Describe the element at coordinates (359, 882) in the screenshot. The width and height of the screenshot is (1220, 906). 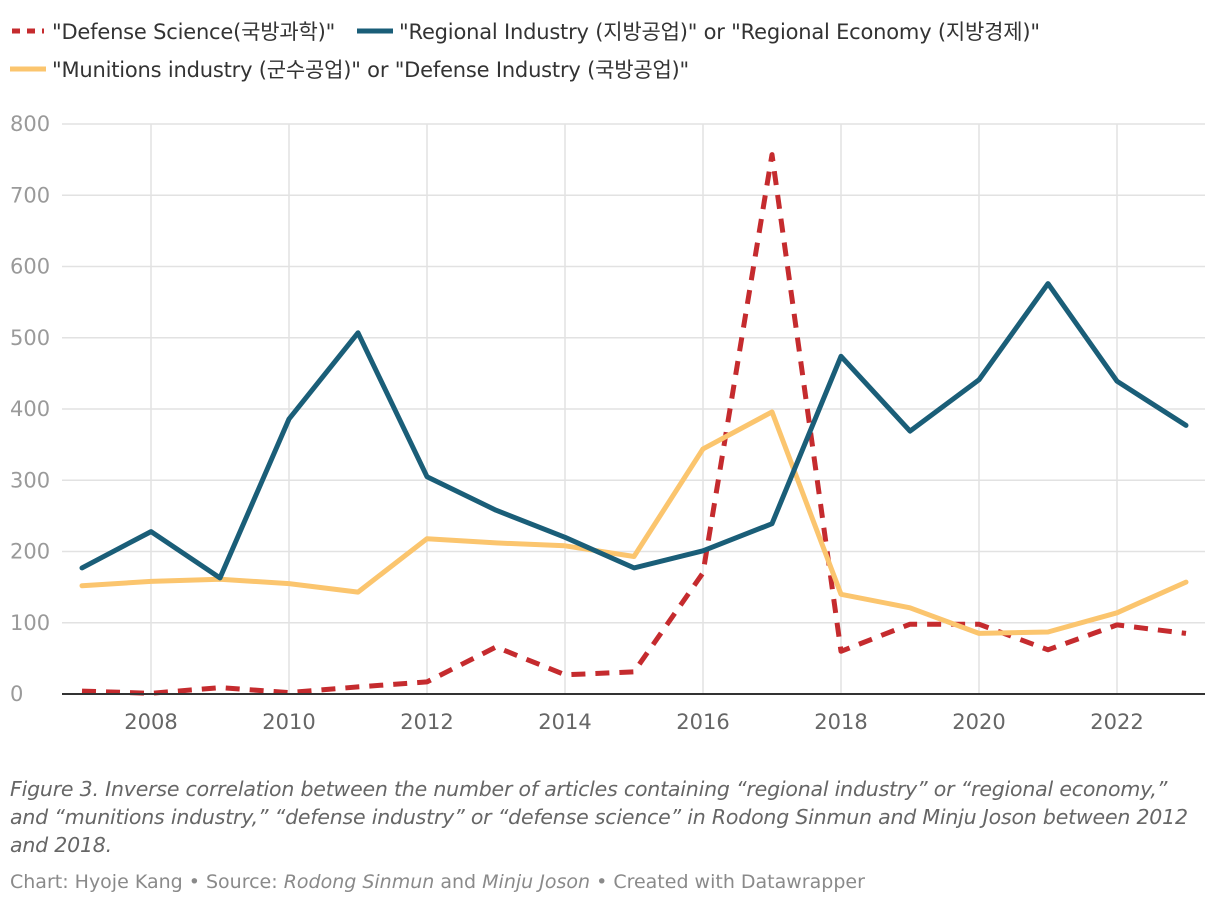
I see `credits-source-1: Rodong Sinmun` at that location.